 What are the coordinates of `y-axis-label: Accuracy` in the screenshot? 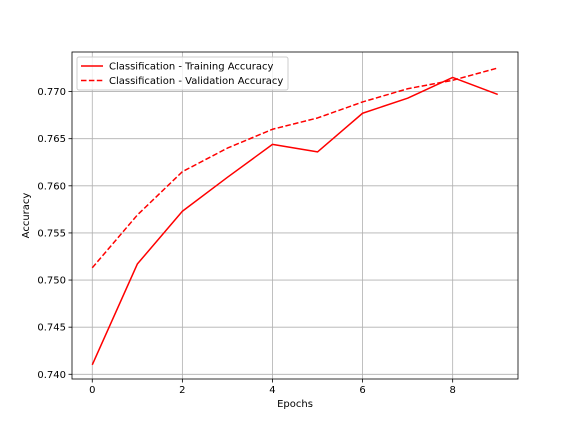 It's located at (26, 216).